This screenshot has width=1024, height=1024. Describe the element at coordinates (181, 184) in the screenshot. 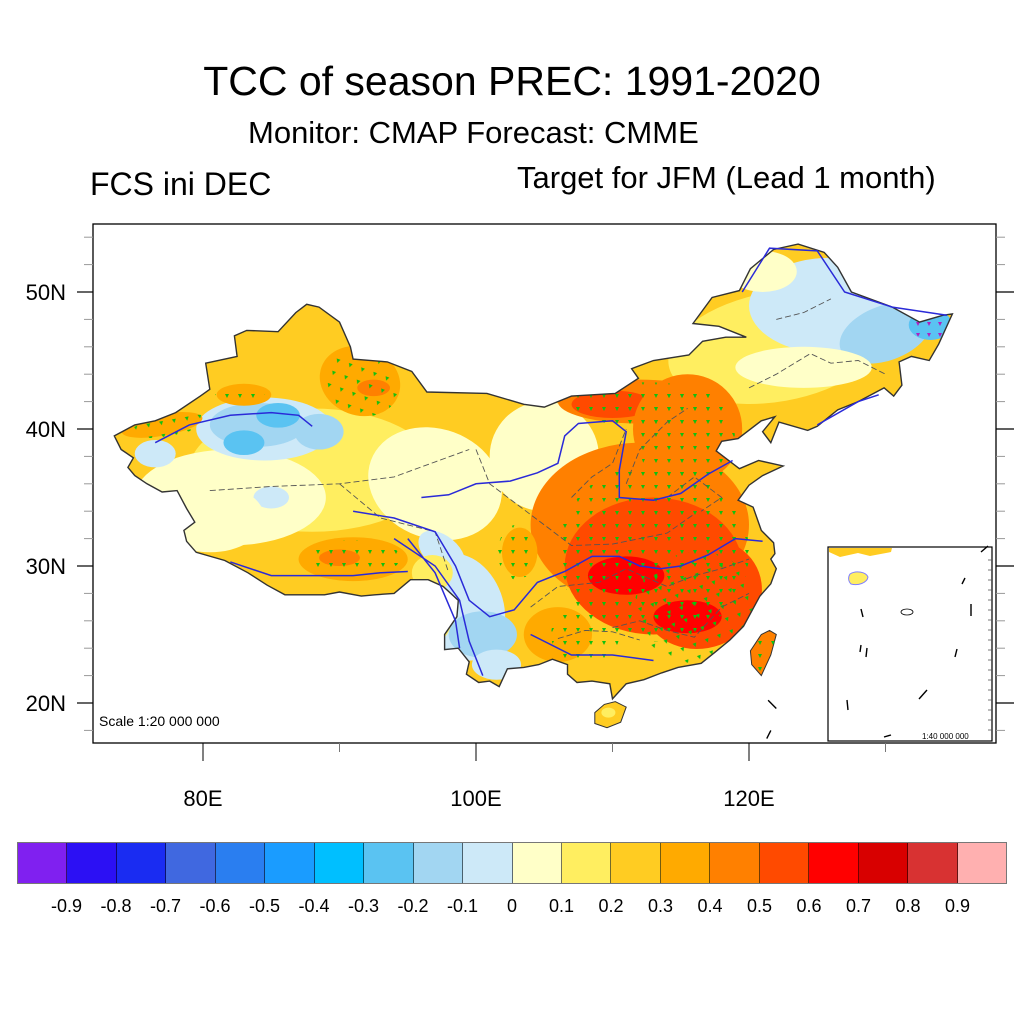

I see `init-label: FCS ini DEC` at that location.